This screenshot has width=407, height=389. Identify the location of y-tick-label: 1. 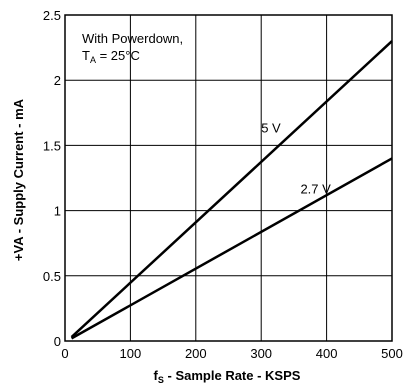
(57, 211).